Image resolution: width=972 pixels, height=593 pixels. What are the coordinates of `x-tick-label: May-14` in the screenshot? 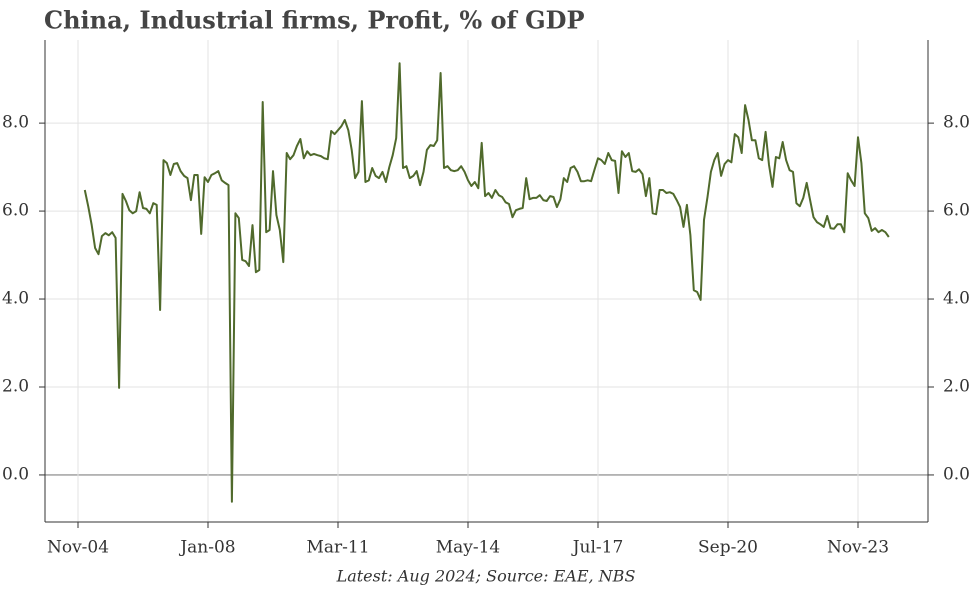 It's located at (468, 548).